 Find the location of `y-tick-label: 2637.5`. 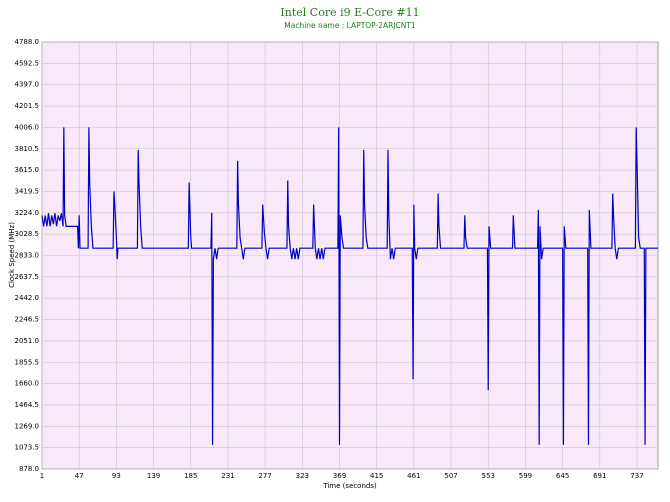

y-tick-label: 2637.5 is located at coordinates (27, 277).